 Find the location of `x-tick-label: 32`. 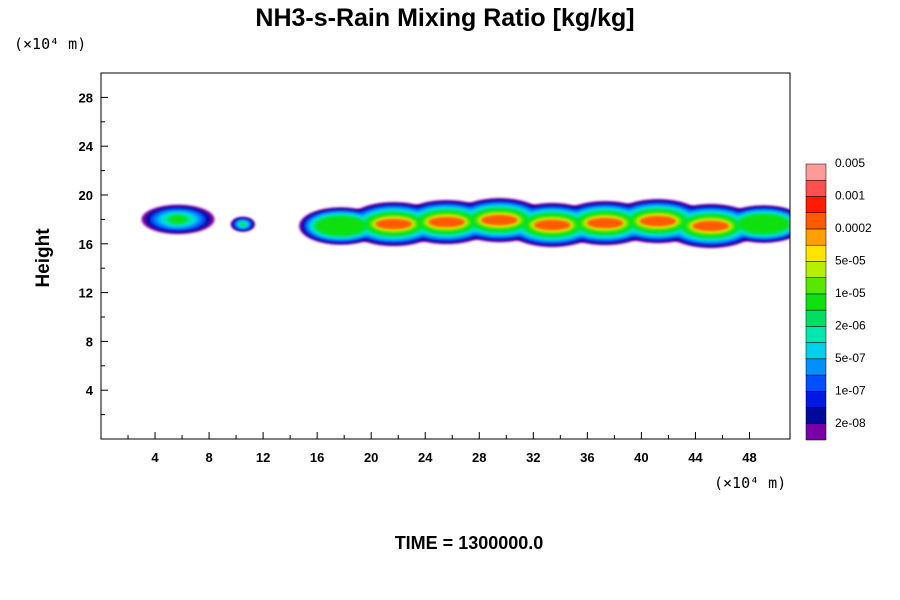

x-tick-label: 32 is located at coordinates (533, 457).